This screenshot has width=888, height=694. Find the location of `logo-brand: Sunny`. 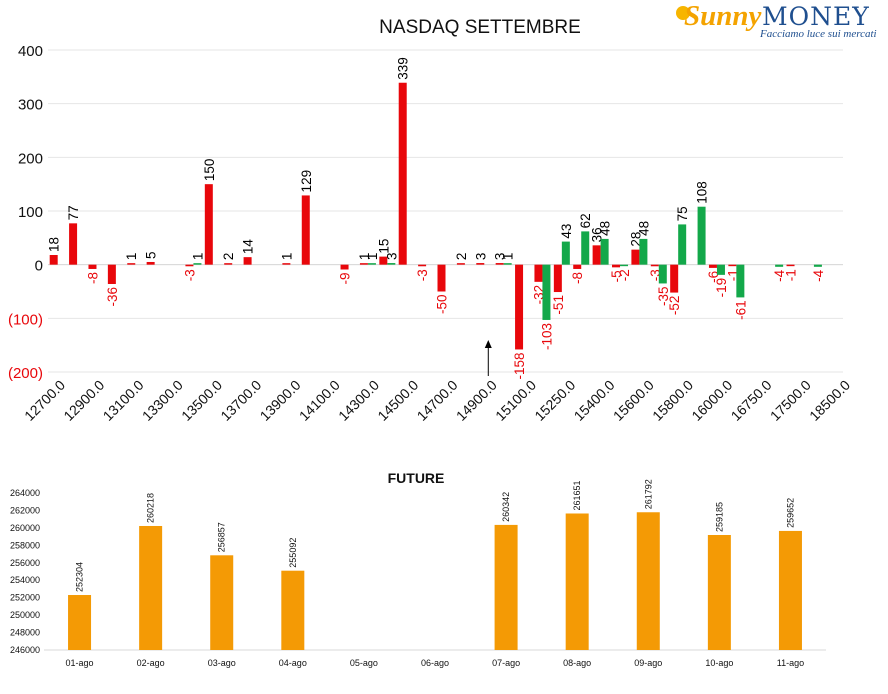

logo-brand: Sunny is located at coordinates (723, 16).